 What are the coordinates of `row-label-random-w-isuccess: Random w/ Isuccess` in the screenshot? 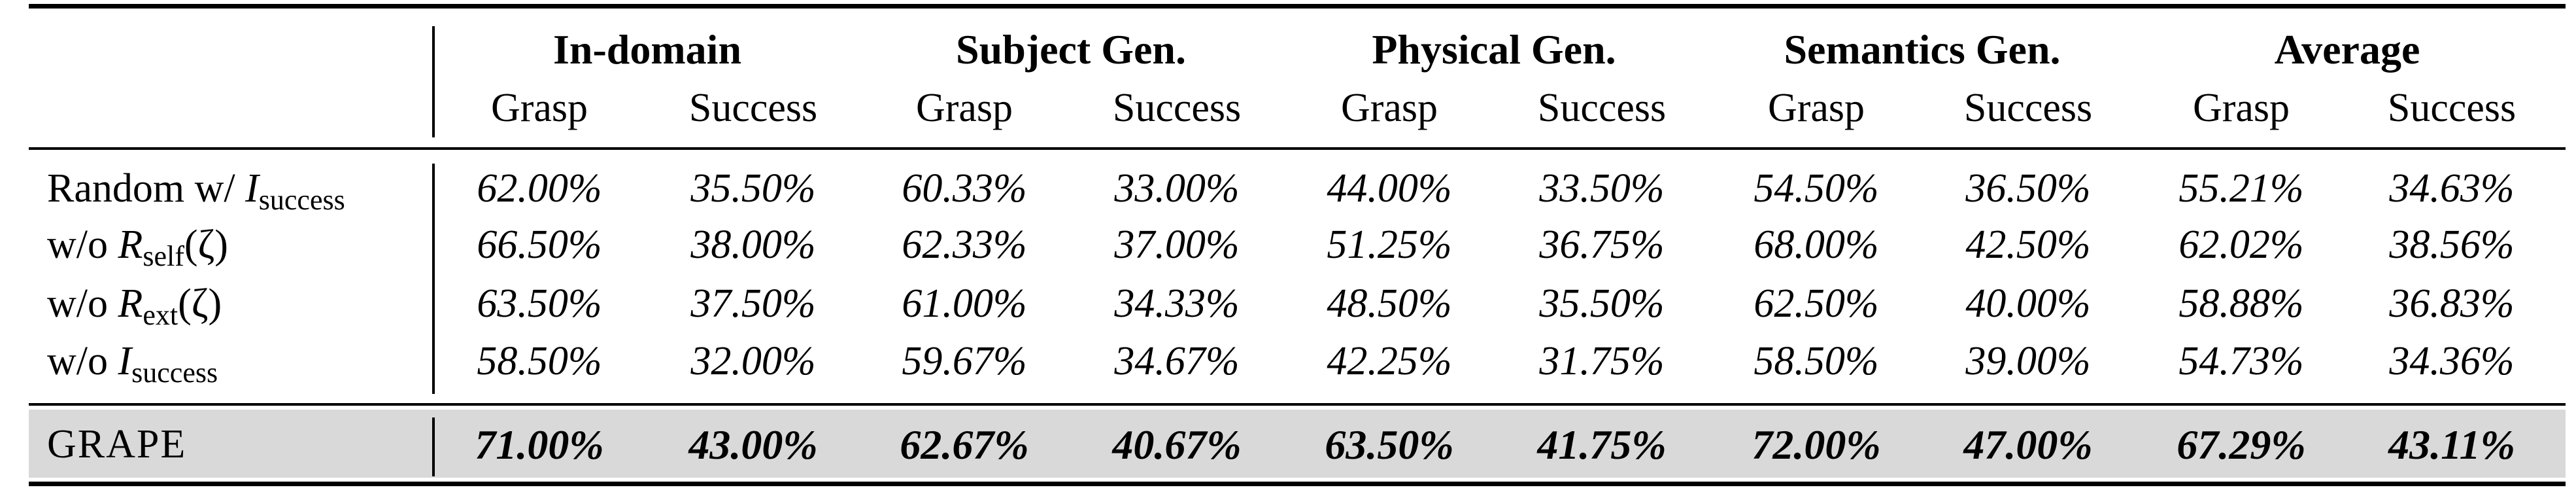 It's located at (196, 191).